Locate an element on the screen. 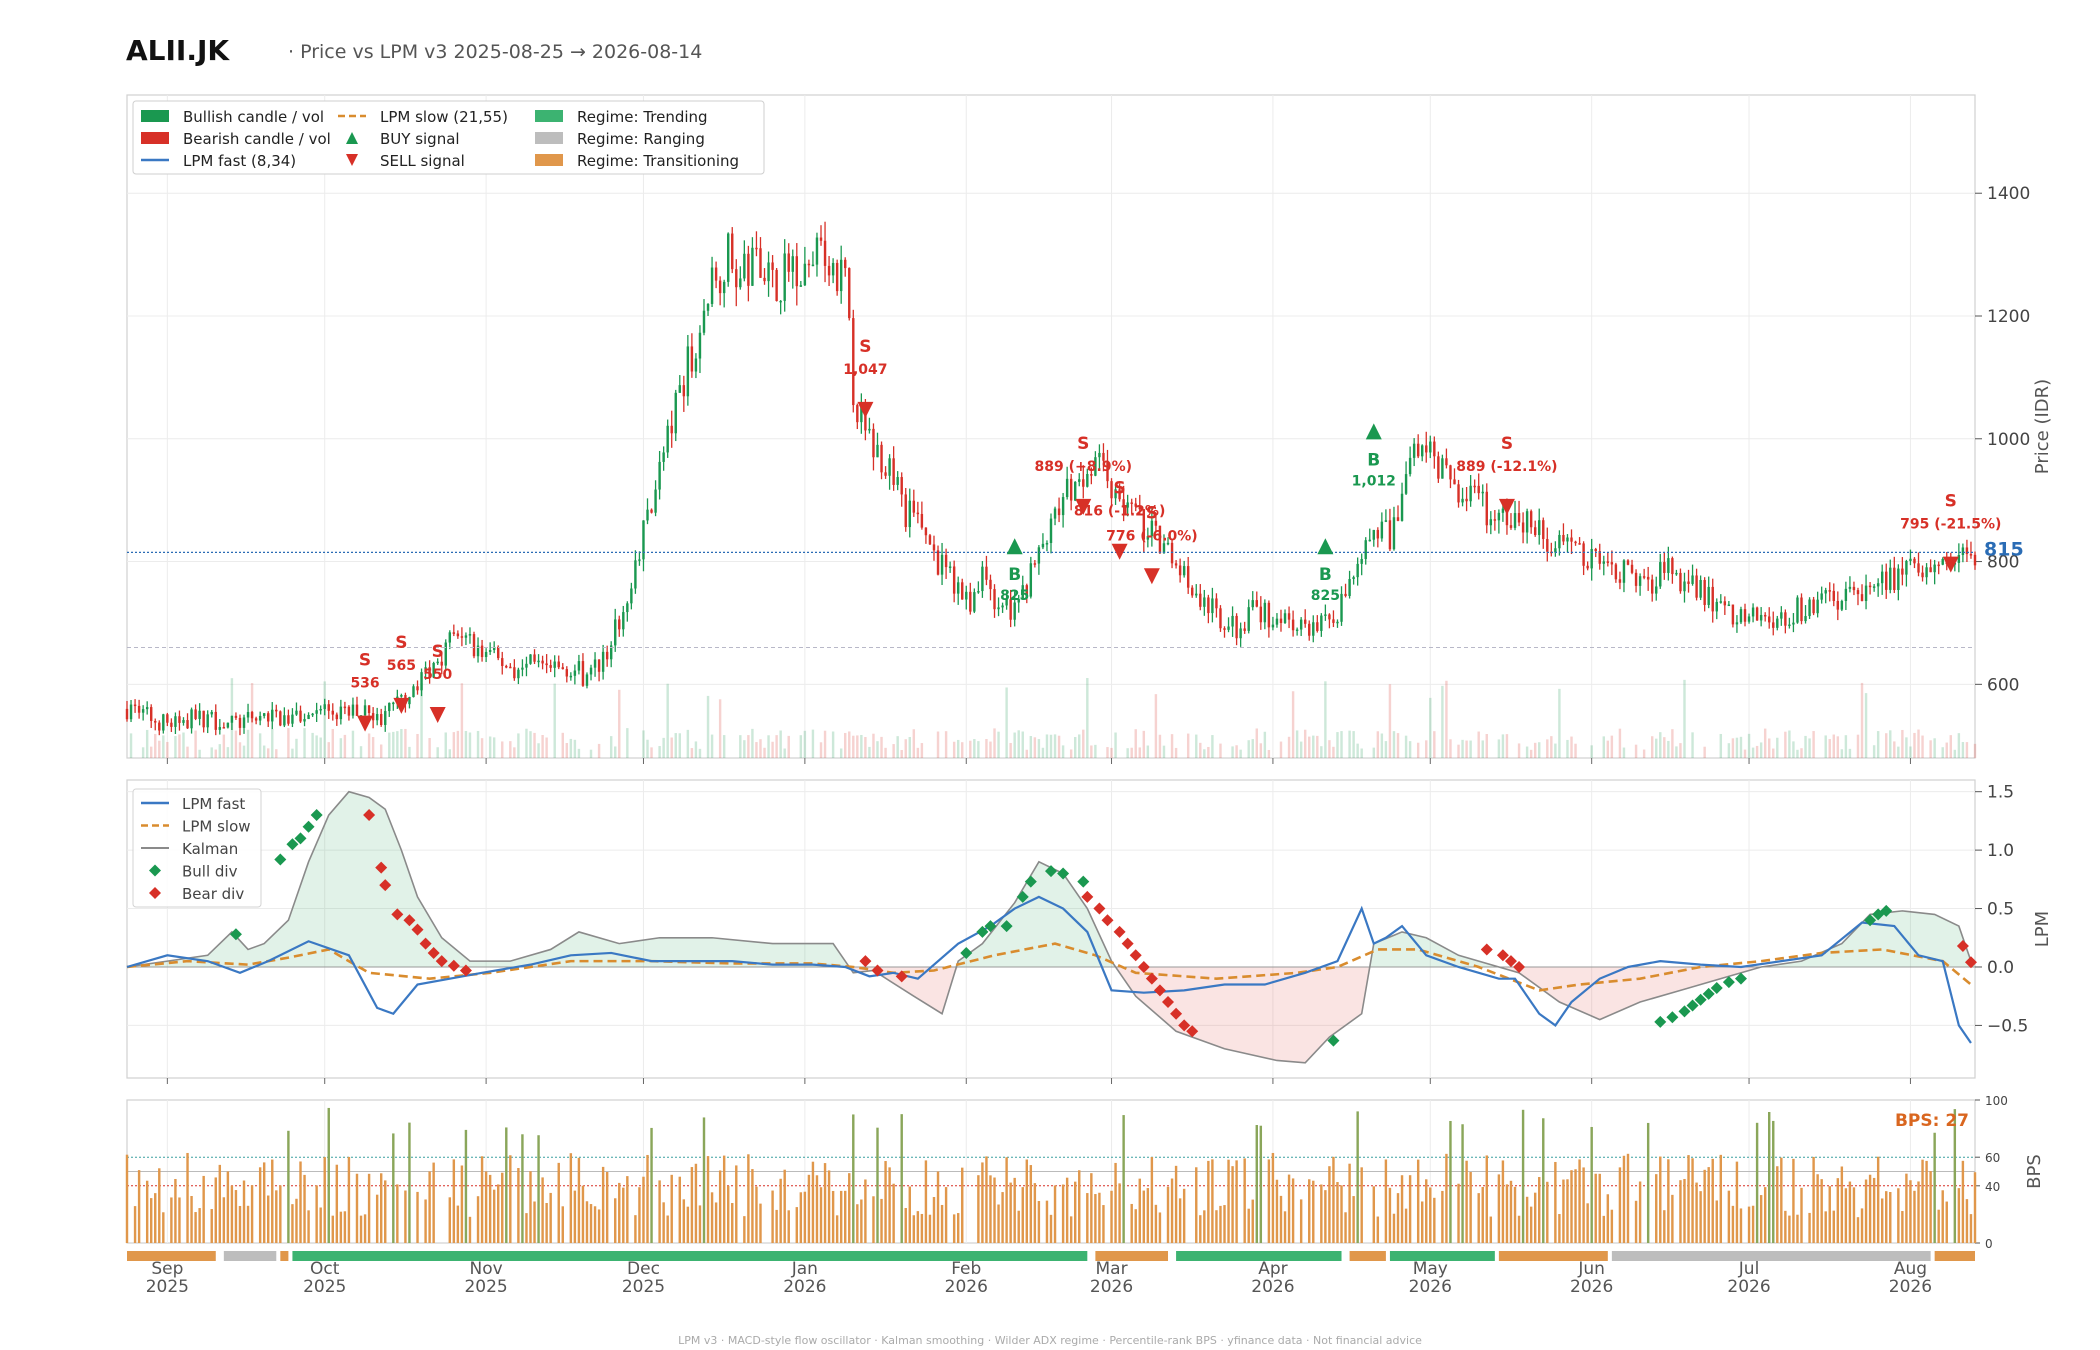 The image size is (2100, 1350). x-month-label: Dec is located at coordinates (643, 1269).